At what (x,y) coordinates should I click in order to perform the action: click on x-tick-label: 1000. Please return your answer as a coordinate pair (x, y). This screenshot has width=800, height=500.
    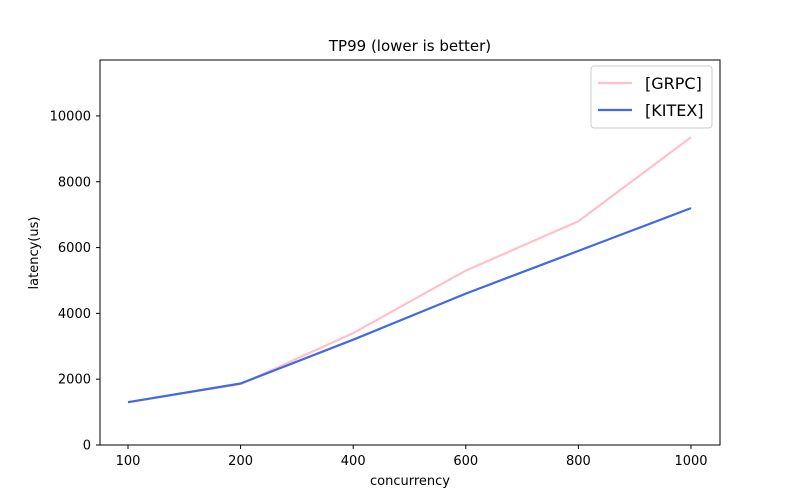
    Looking at the image, I should click on (690, 461).